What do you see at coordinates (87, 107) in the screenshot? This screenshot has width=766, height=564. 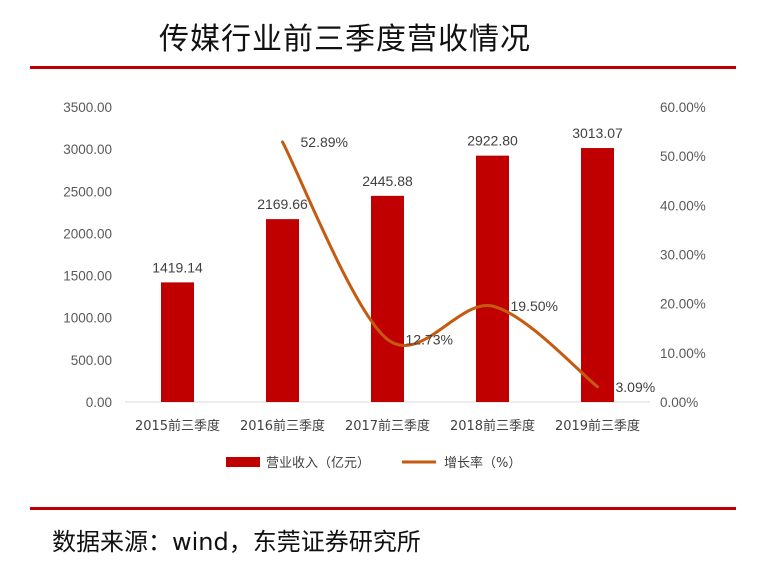 I see `y-left-tick-label: 3500.00` at bounding box center [87, 107].